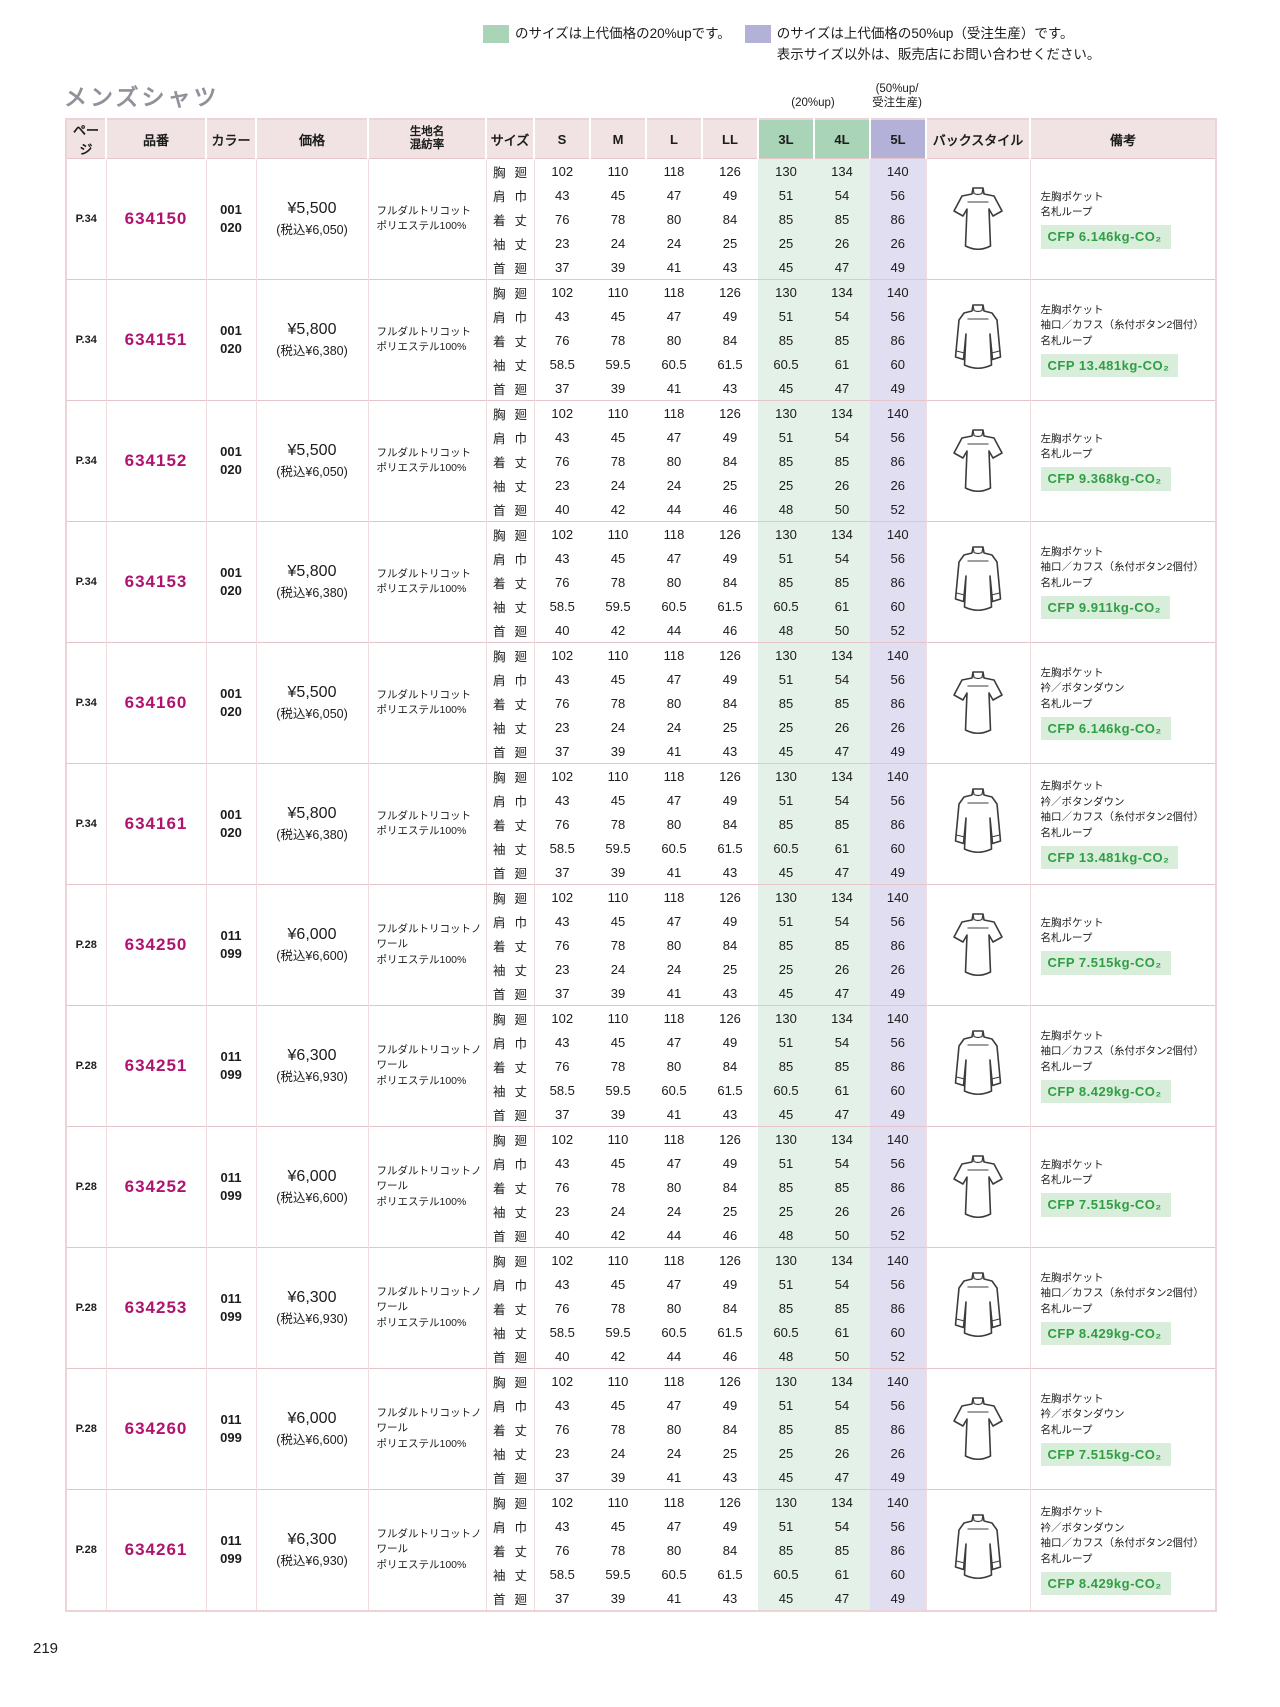 The width and height of the screenshot is (1280, 1707). Describe the element at coordinates (562, 1356) in the screenshot. I see `measurement-value: 40` at that location.